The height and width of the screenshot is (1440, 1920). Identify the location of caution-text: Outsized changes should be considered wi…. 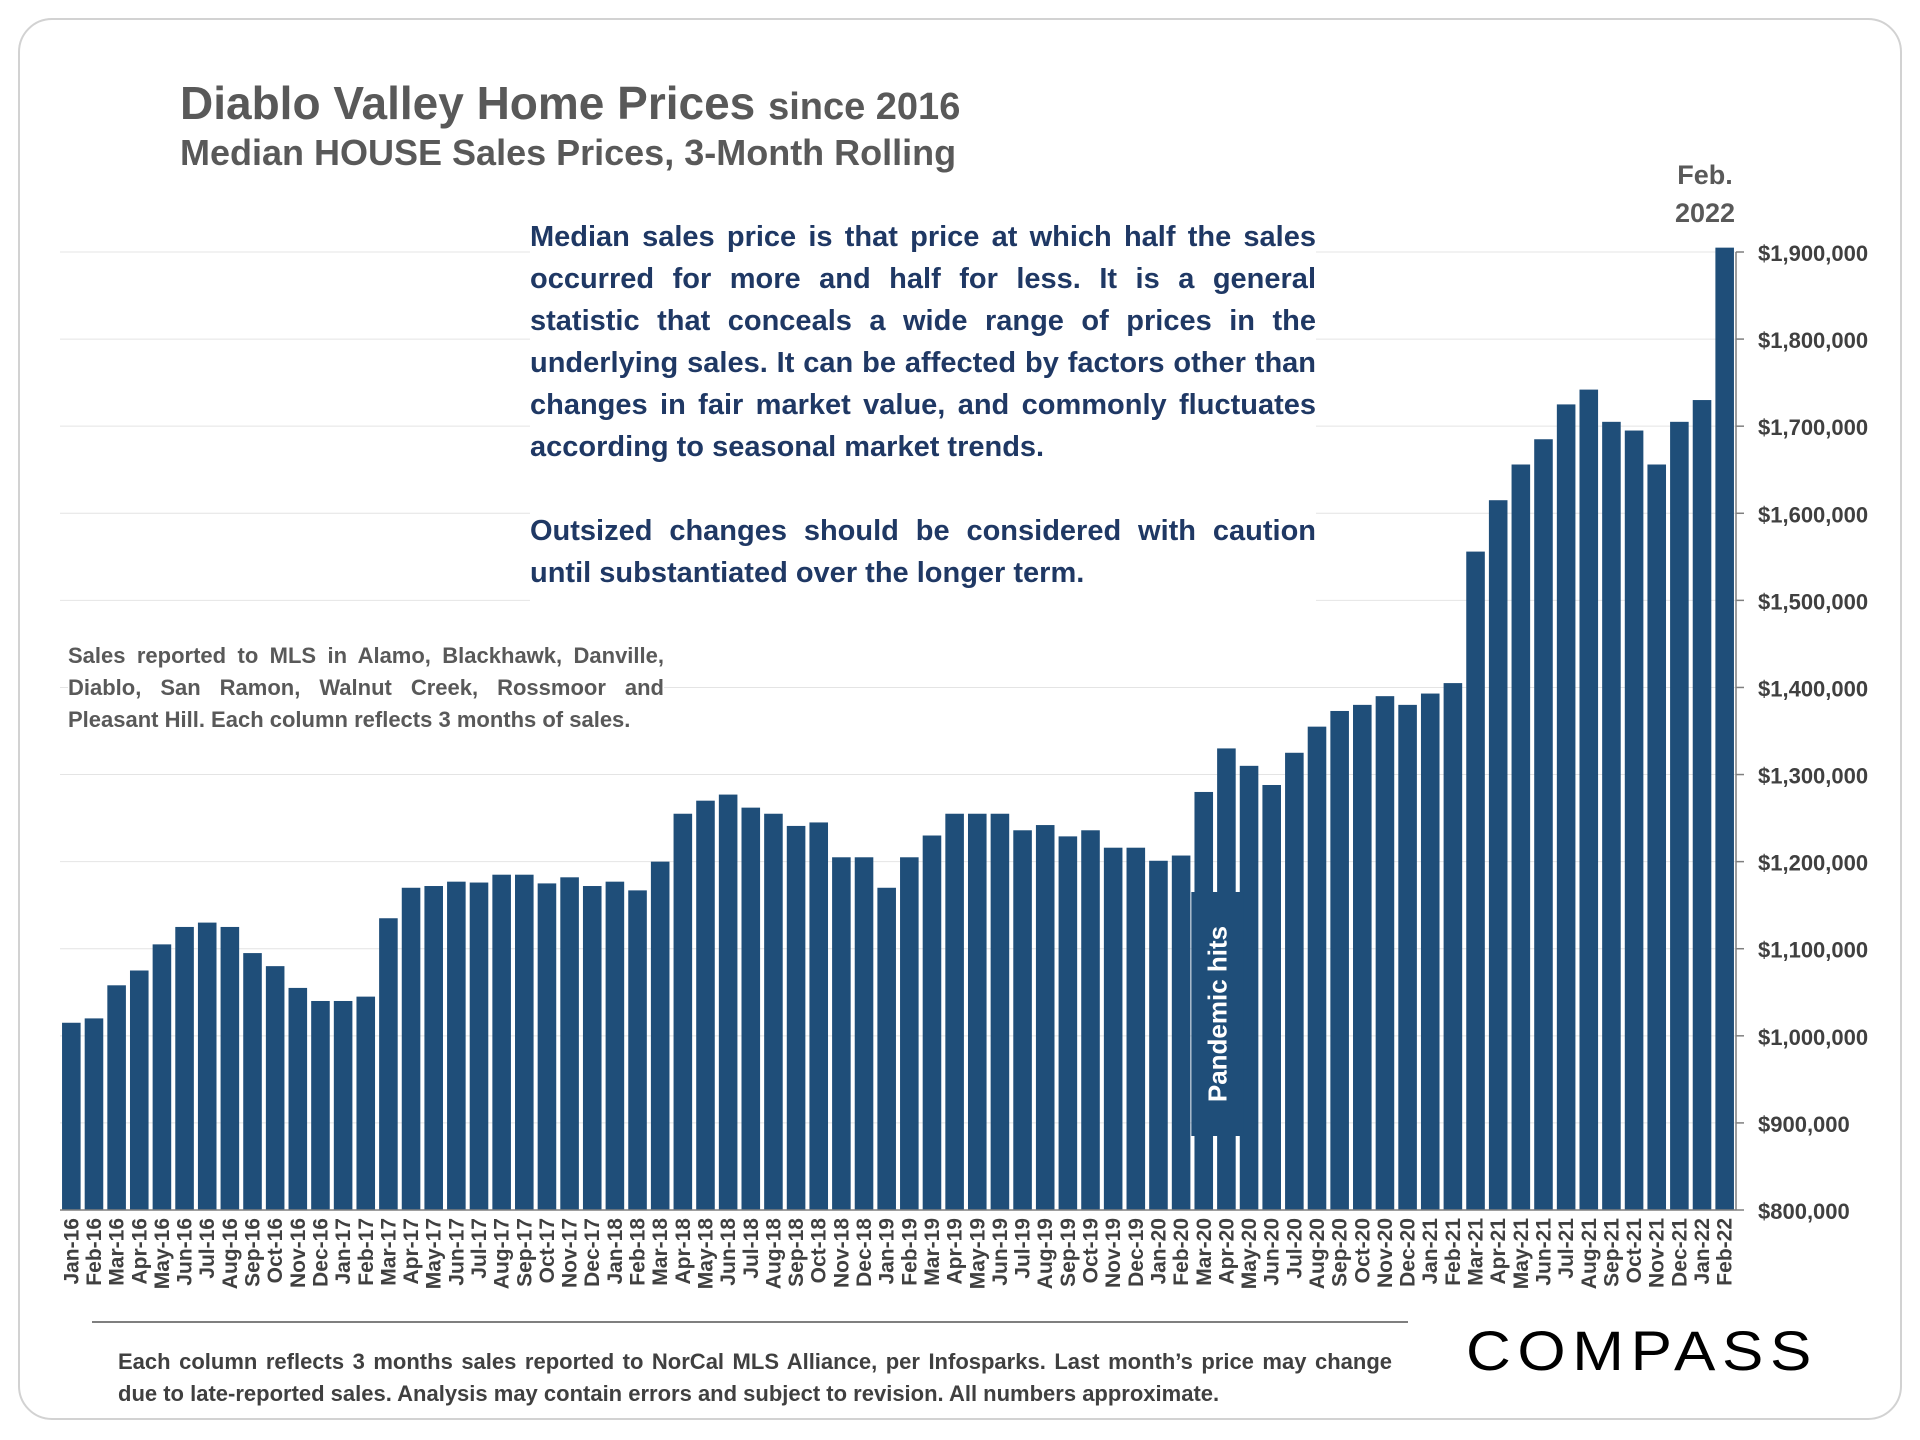
(923, 552).